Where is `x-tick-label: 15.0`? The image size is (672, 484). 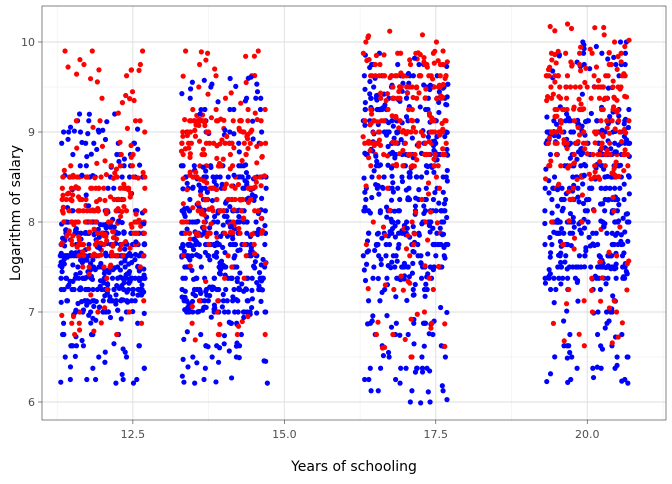 x-tick-label: 15.0 is located at coordinates (284, 434).